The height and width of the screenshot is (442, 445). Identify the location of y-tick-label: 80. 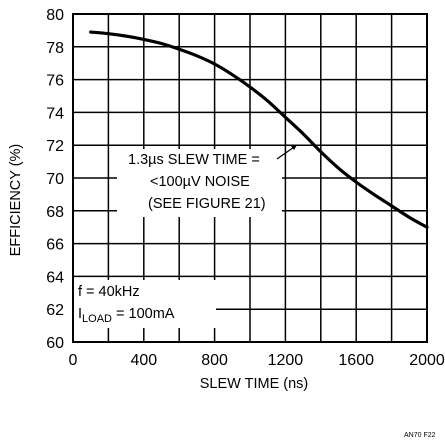
(55, 15).